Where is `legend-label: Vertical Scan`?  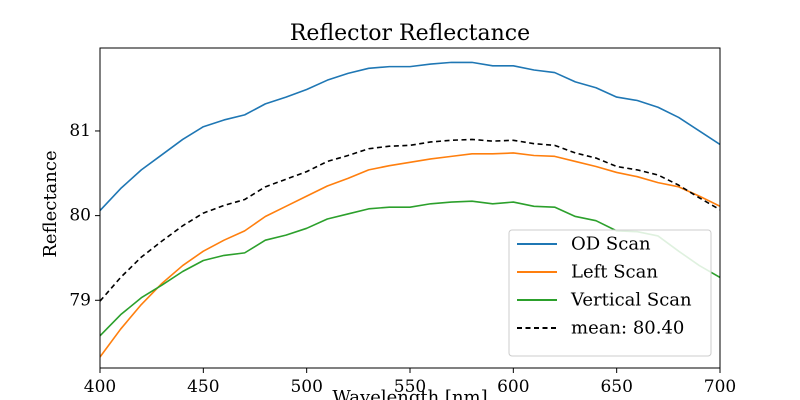
legend-label: Vertical Scan is located at coordinates (631, 300).